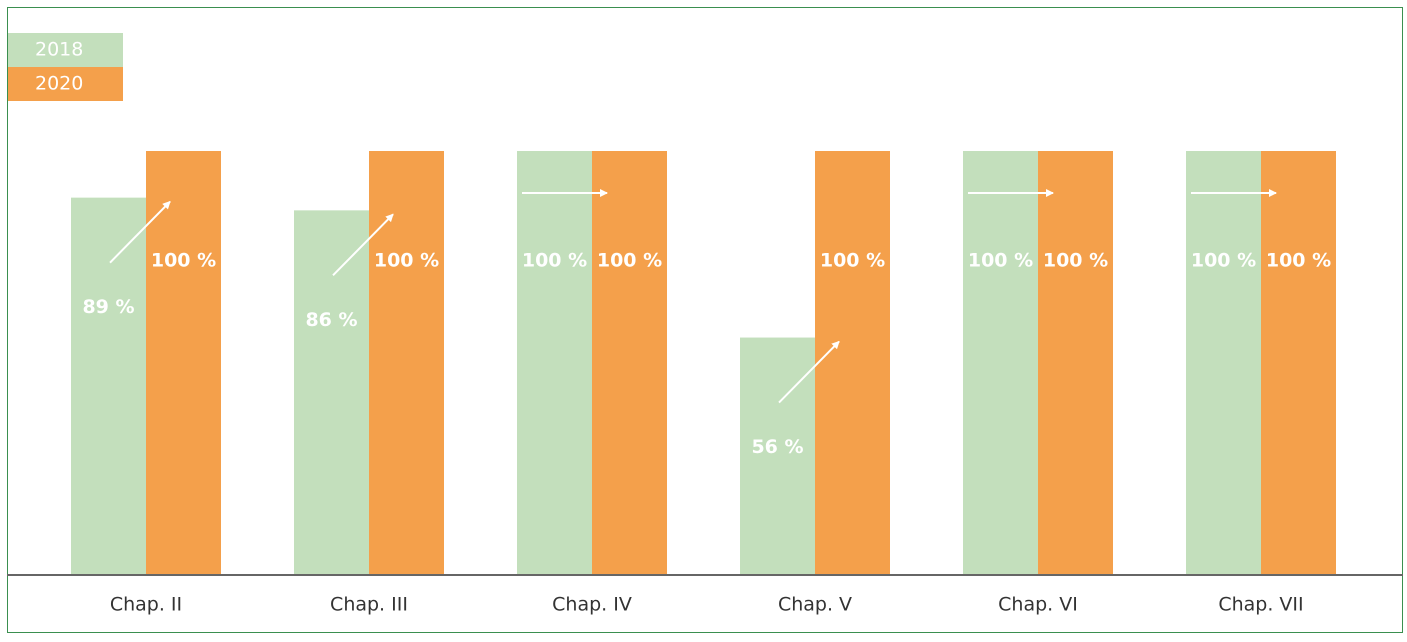  What do you see at coordinates (777, 447) in the screenshot?
I see `value-label: 56 %` at bounding box center [777, 447].